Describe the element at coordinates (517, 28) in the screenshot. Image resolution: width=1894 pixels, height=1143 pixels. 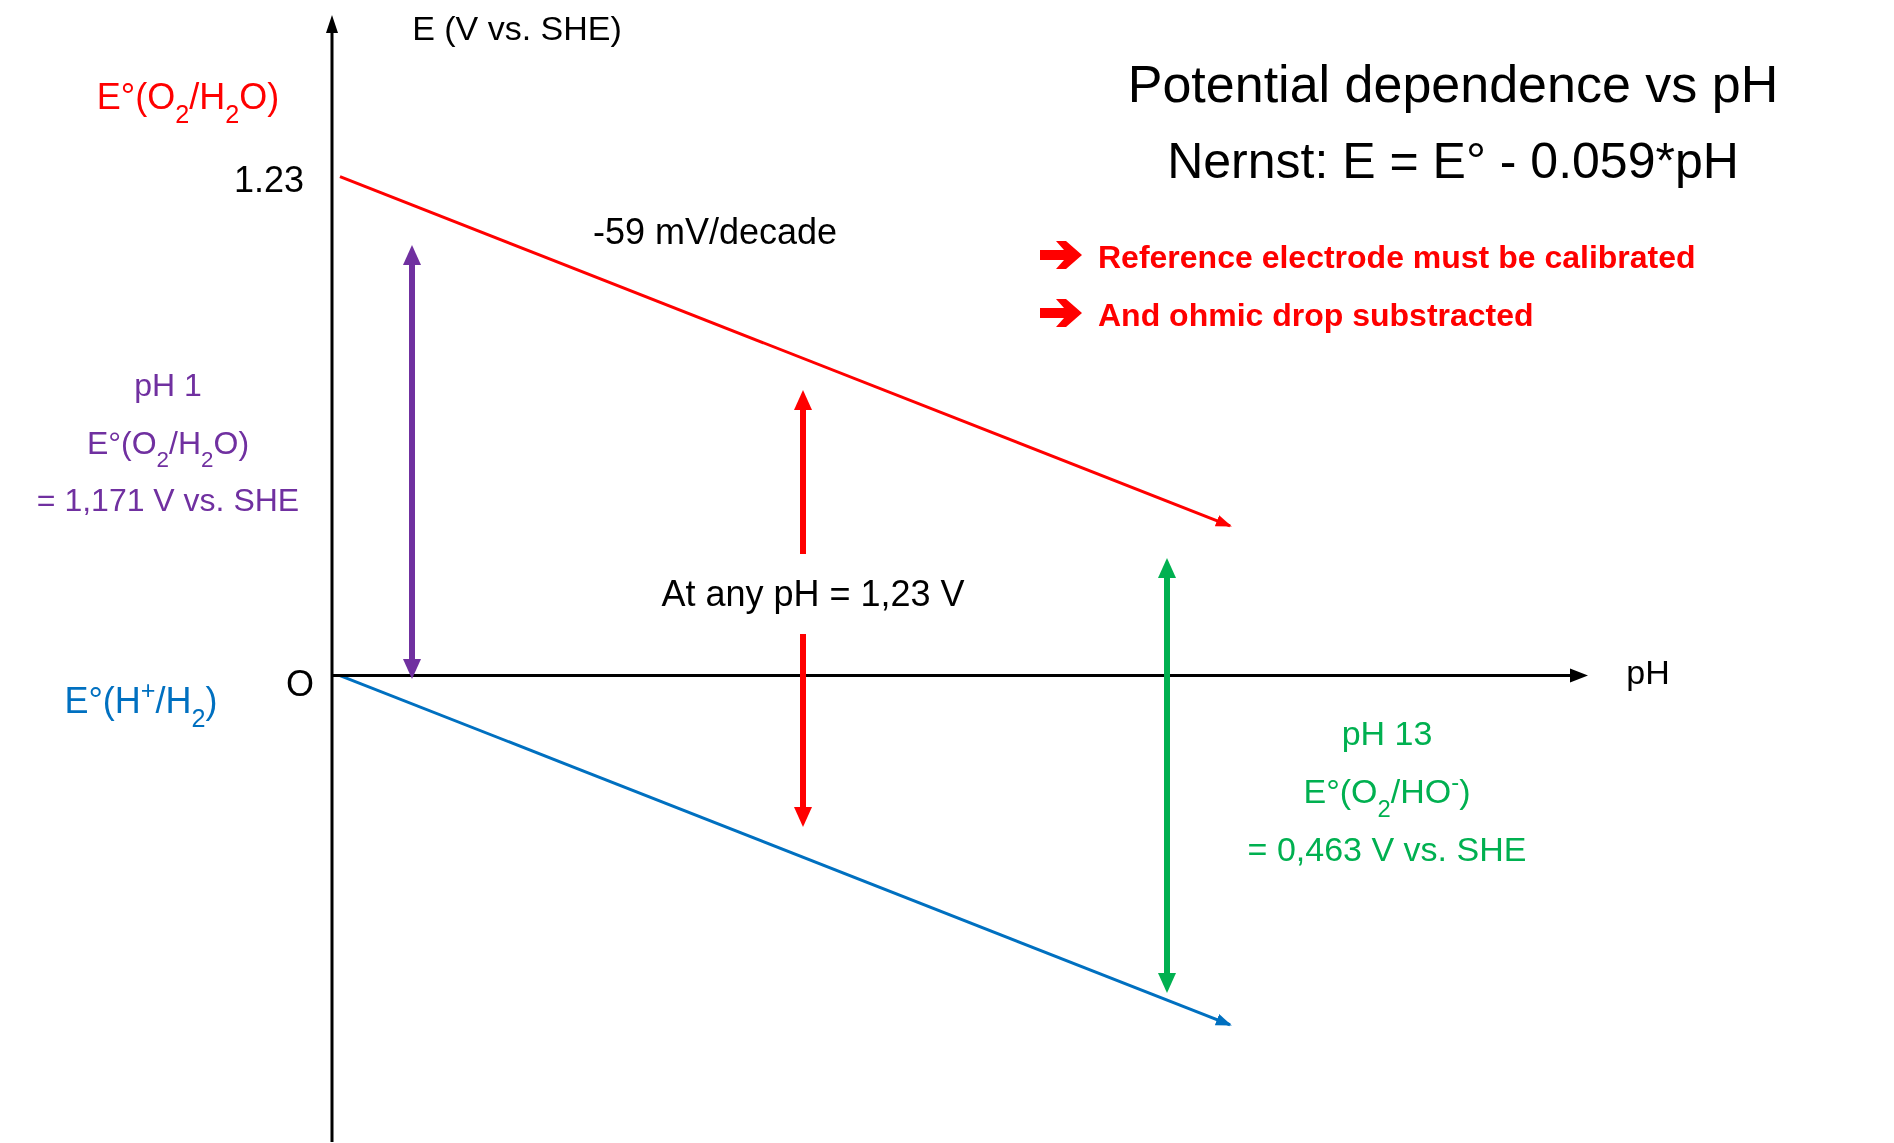
I see `y-axis-title: E (V vs. SHE)` at that location.